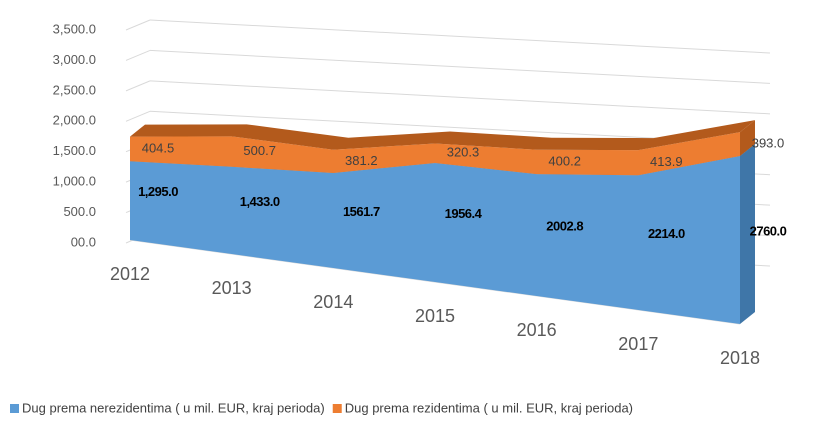 The height and width of the screenshot is (422, 831). Describe the element at coordinates (537, 330) in the screenshot. I see `x-tick-label: 2016` at that location.